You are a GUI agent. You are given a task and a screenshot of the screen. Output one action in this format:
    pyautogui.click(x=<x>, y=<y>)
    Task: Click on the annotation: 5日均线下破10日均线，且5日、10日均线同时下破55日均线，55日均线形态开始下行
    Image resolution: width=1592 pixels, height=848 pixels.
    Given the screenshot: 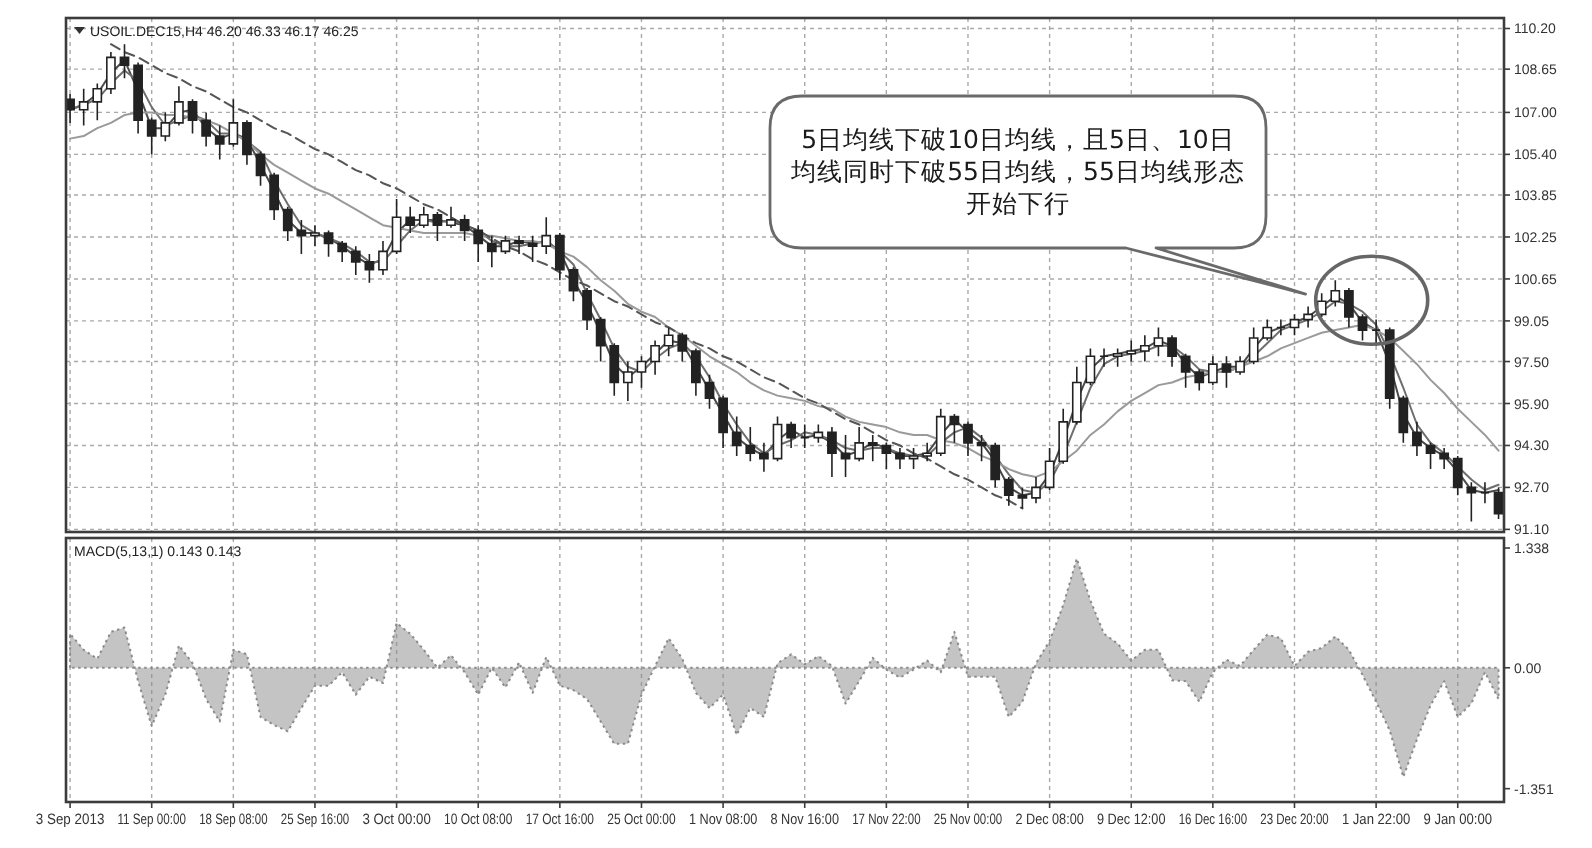 What is the action you would take?
    pyautogui.click(x=1017, y=171)
    